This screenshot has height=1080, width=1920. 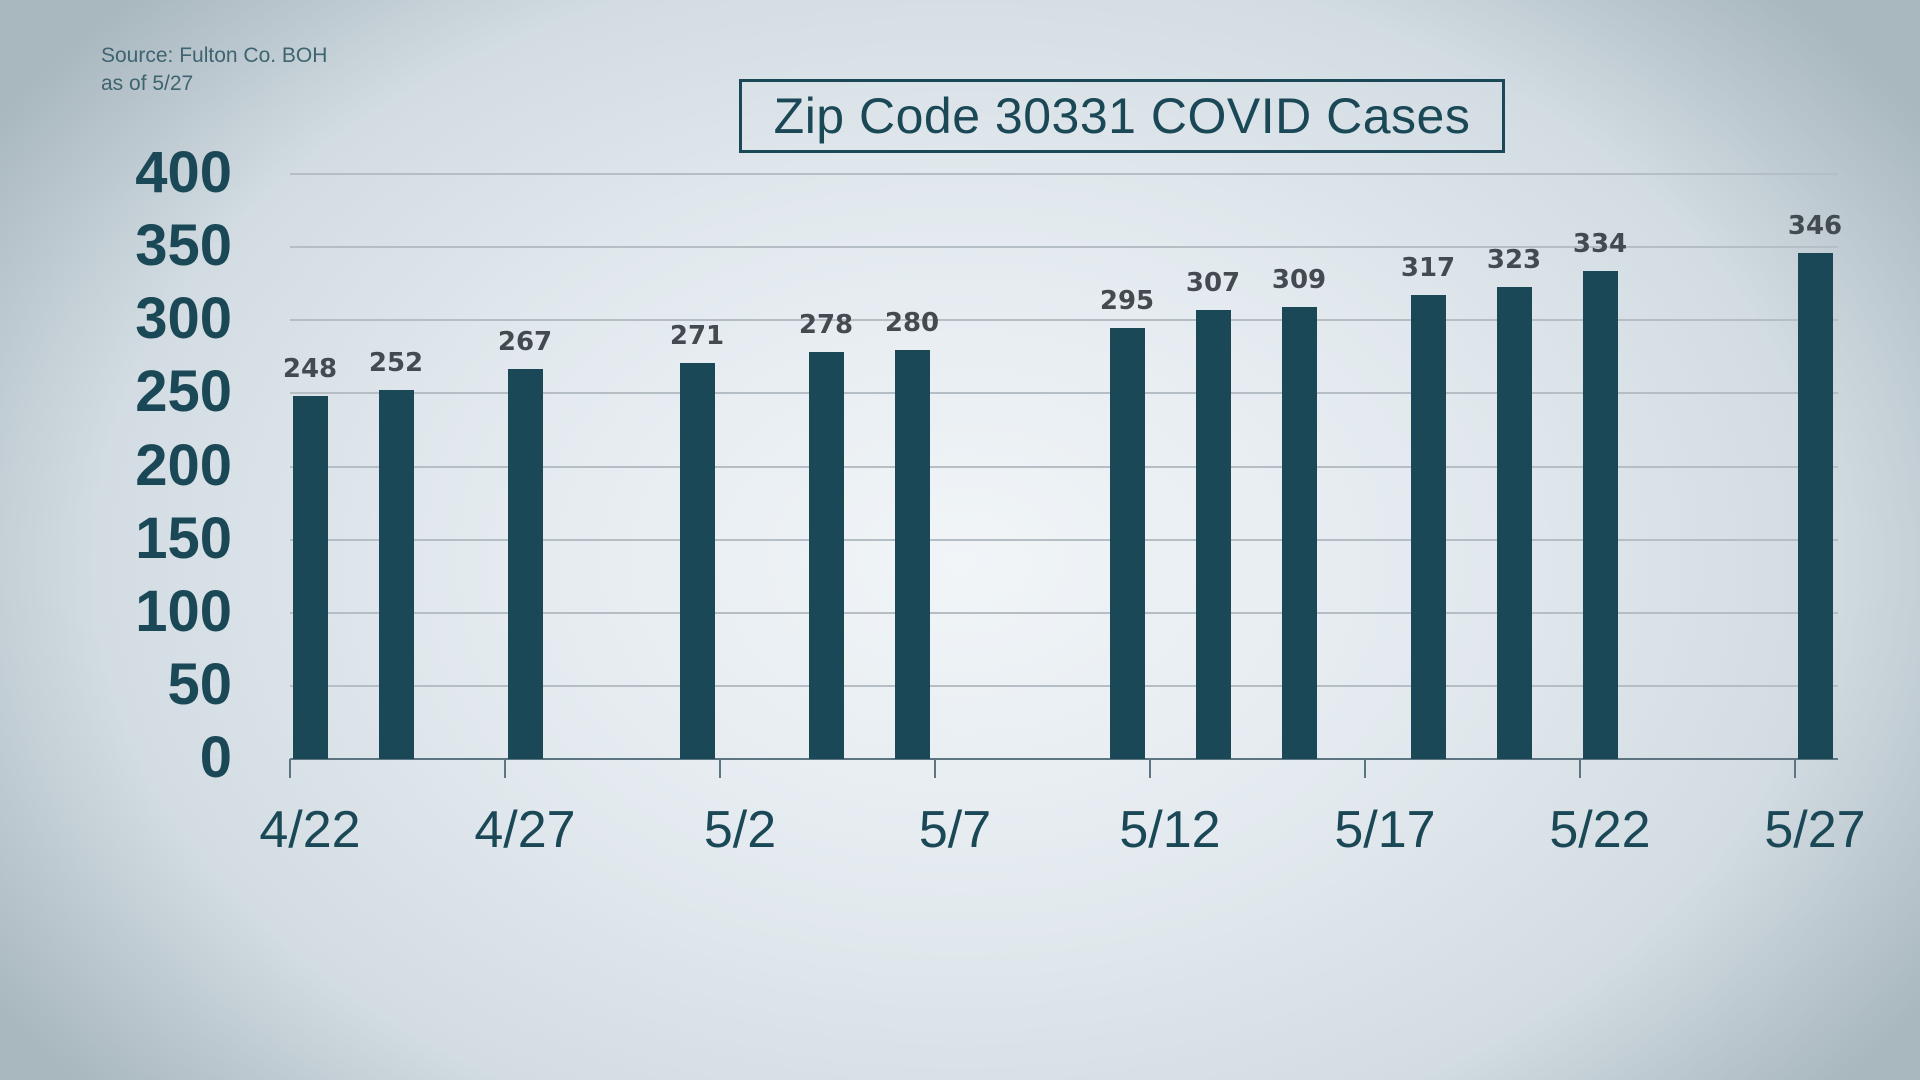 I want to click on value-label: 267, so click(x=525, y=341).